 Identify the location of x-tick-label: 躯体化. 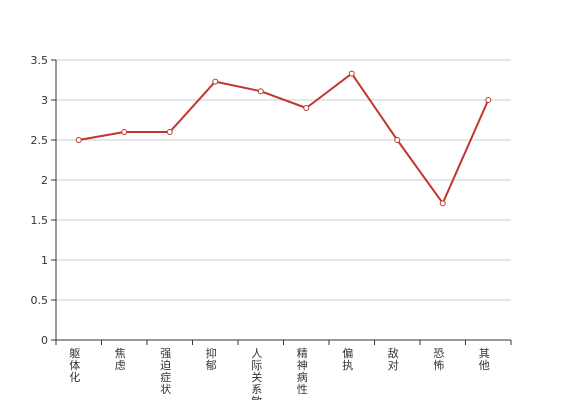
(74, 365).